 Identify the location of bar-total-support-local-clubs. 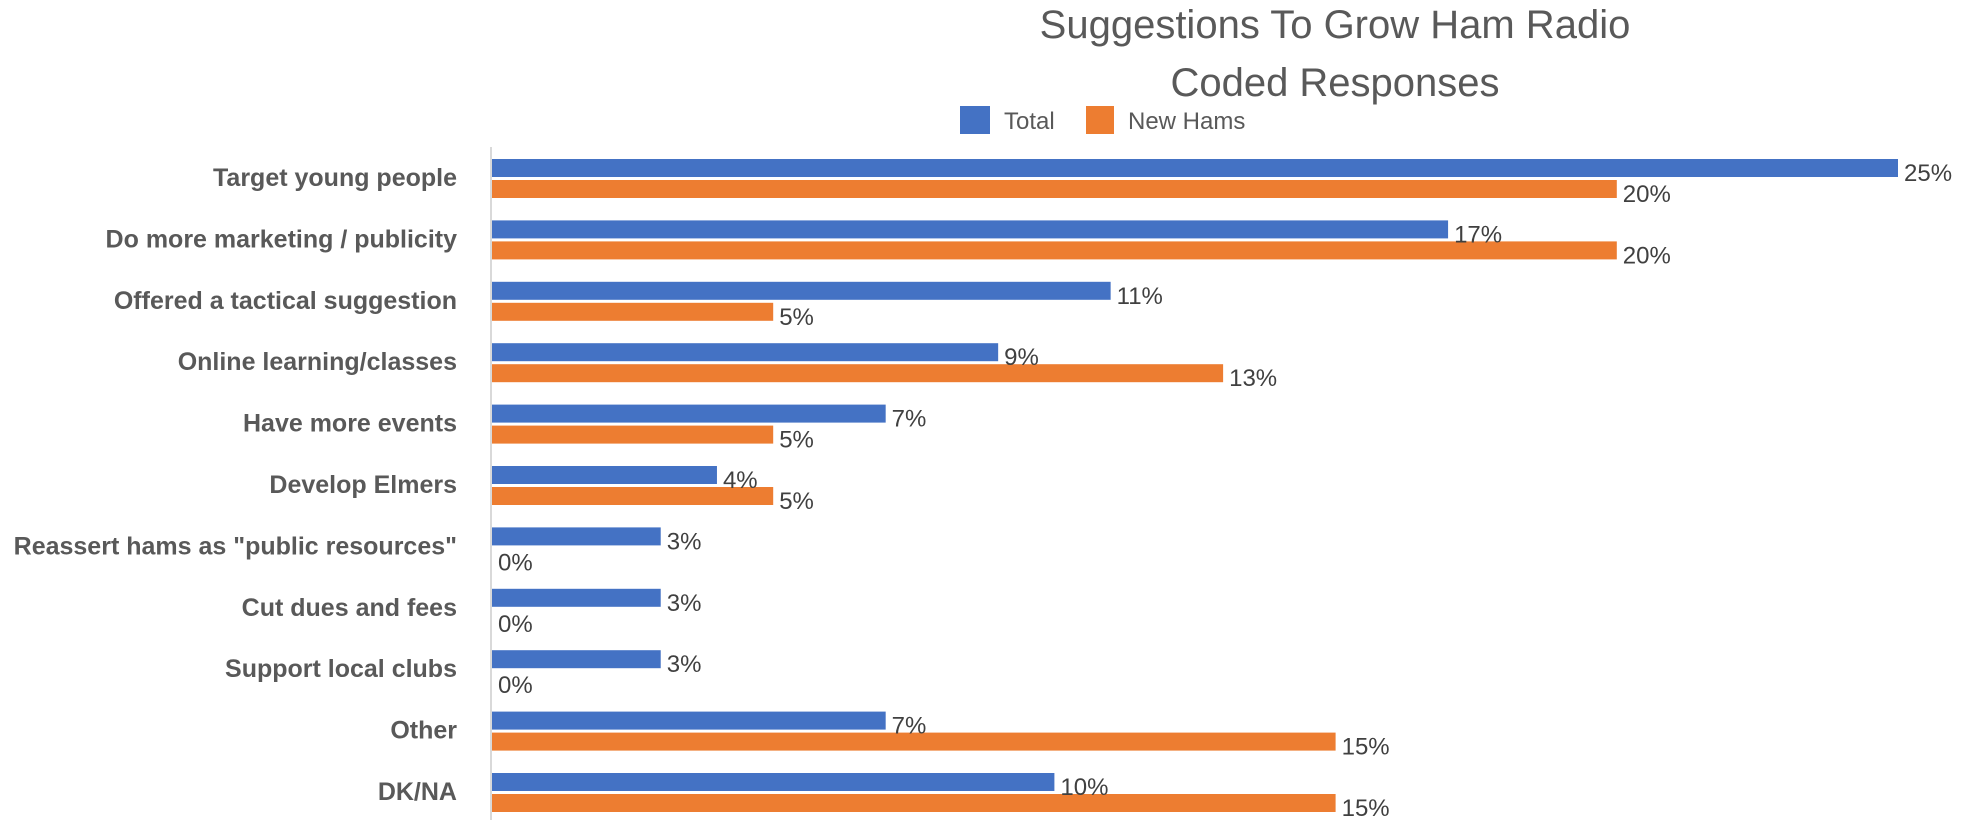
(576, 659).